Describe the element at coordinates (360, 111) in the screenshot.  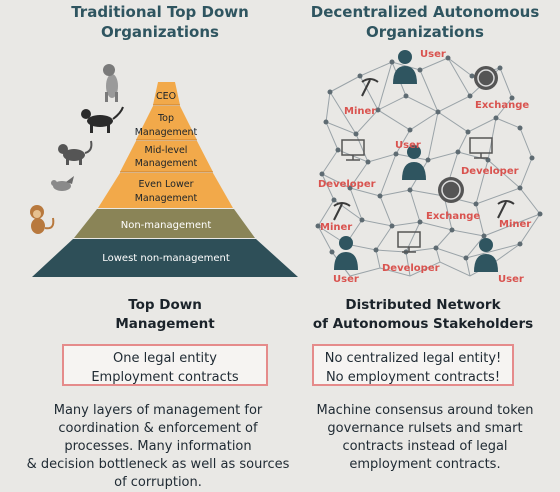
I see `node-label-miner-left-top: Miner` at that location.